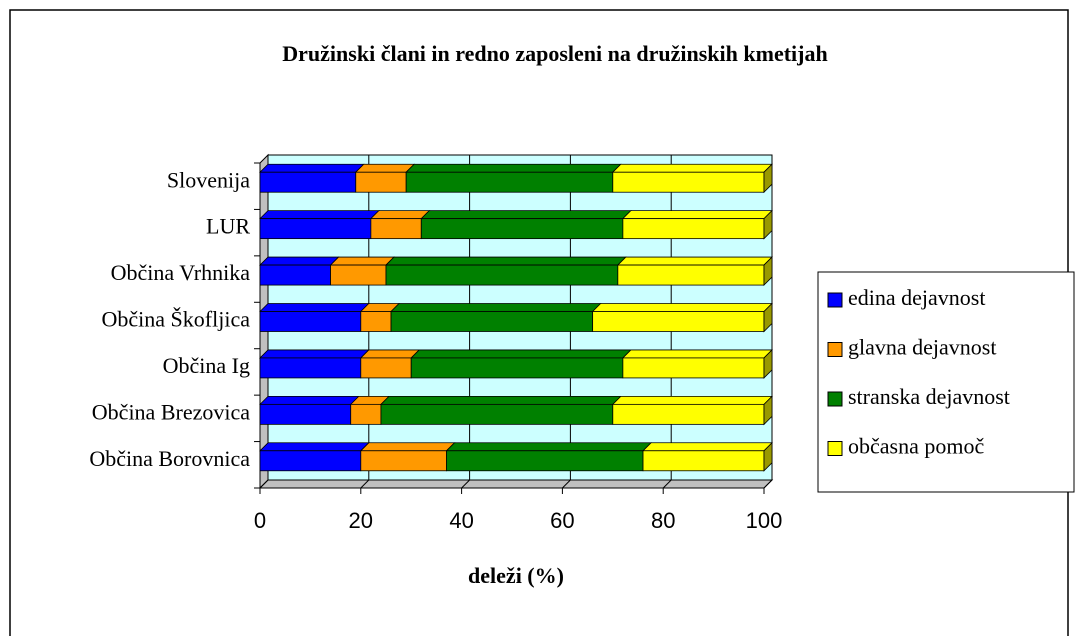  What do you see at coordinates (176, 319) in the screenshot?
I see `y-tick-label: Občina Škofljica` at bounding box center [176, 319].